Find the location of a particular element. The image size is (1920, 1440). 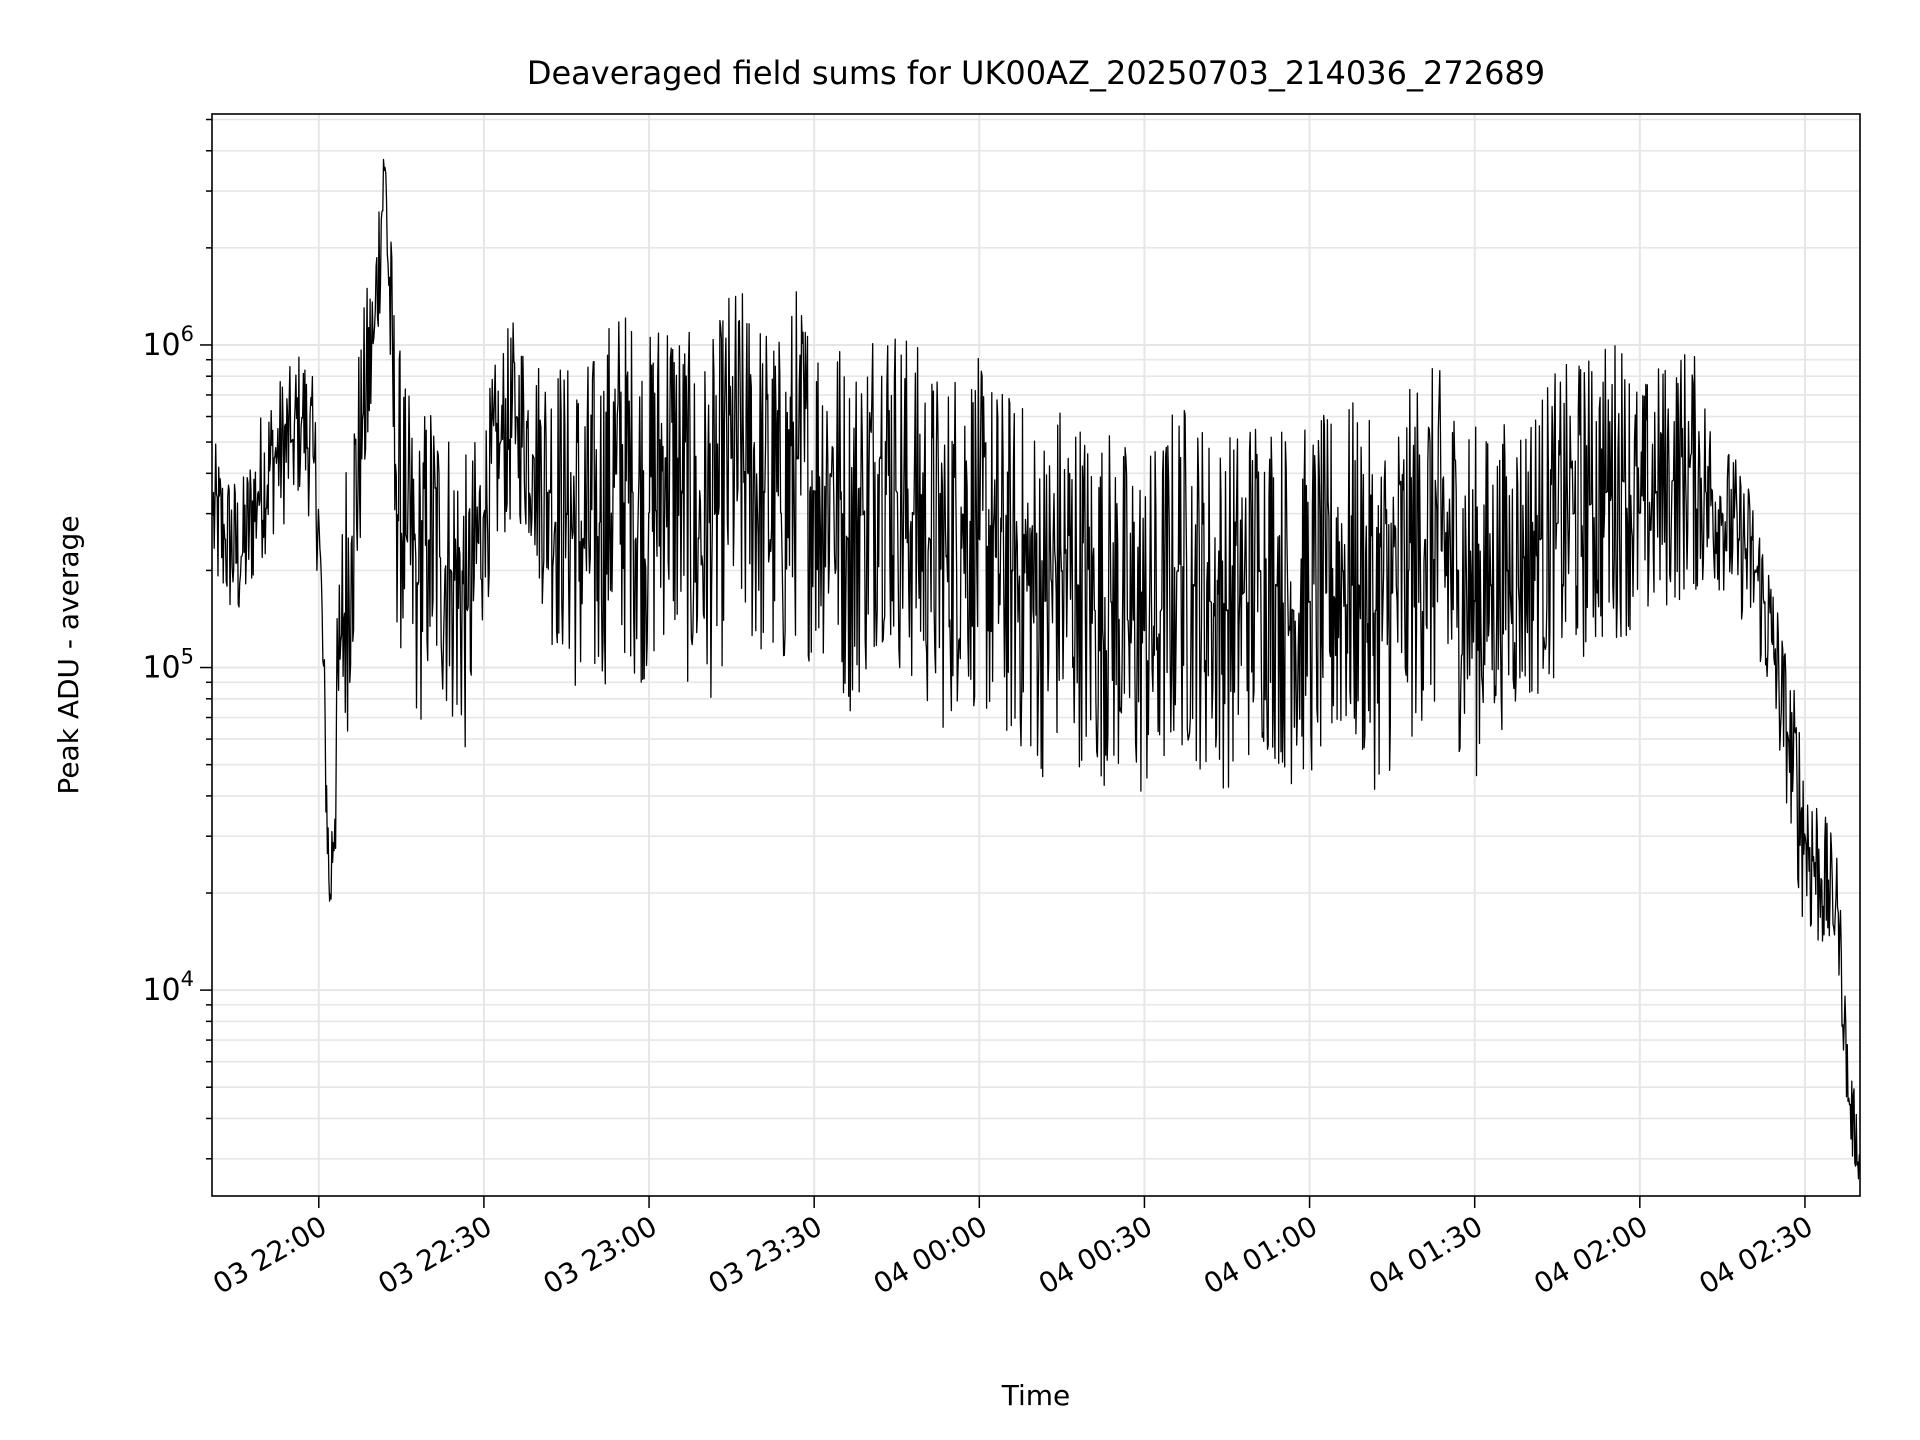

y-tick-exponent: 4 is located at coordinates (187, 979).